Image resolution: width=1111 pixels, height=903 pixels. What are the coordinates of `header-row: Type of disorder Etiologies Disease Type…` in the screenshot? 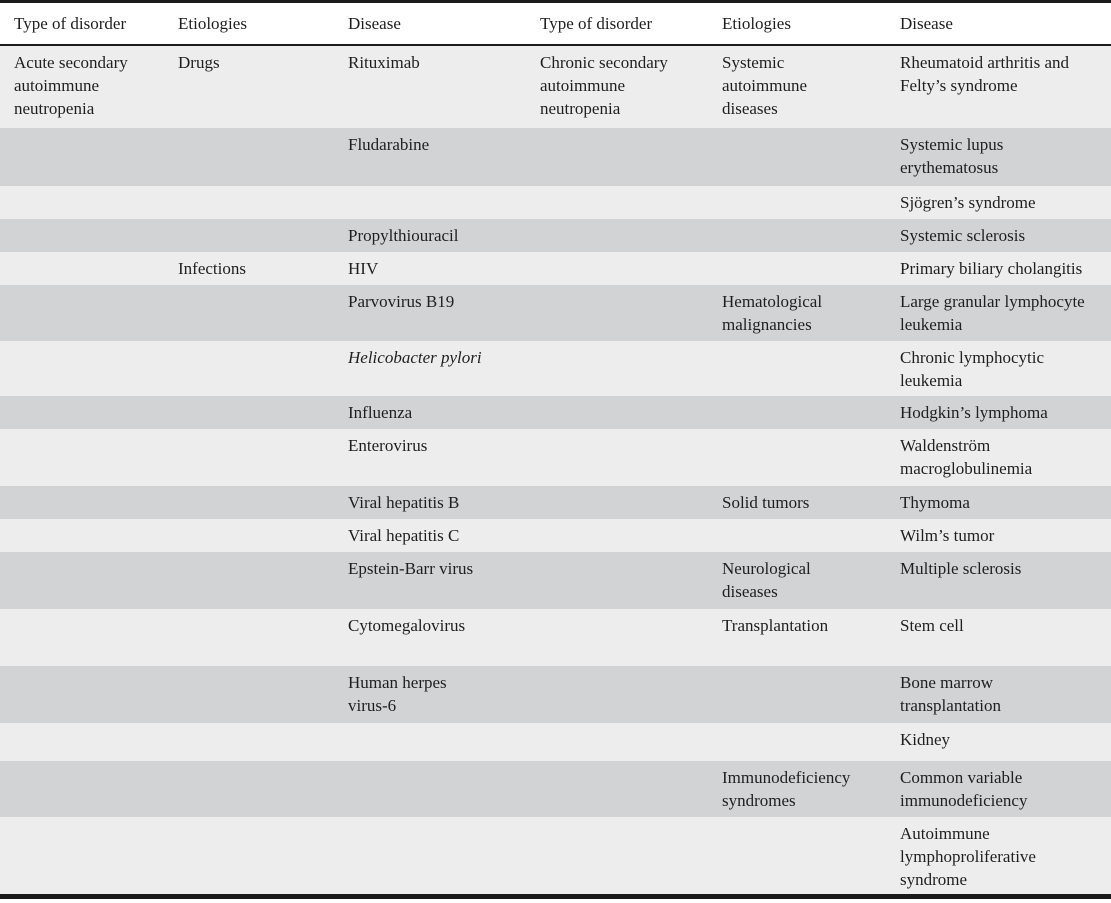 It's located at (555, 24).